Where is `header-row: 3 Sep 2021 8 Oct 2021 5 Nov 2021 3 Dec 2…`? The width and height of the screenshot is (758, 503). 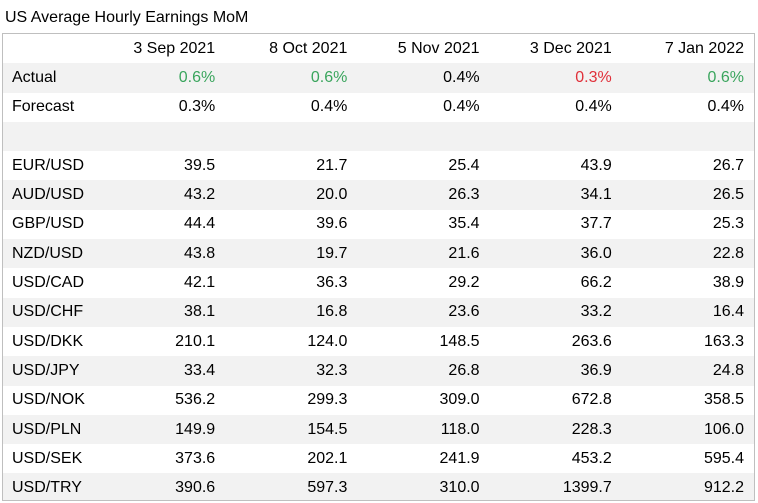
header-row: 3 Sep 2021 8 Oct 2021 5 Nov 2021 3 Dec 2… is located at coordinates (378, 48).